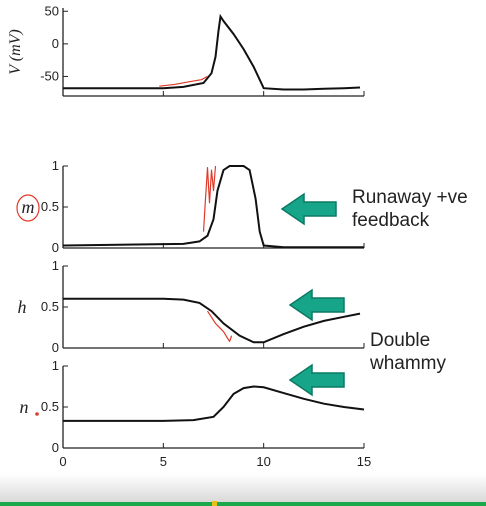 The width and height of the screenshot is (486, 506). What do you see at coordinates (209, 198) in the screenshot?
I see `pen-mark-m` at bounding box center [209, 198].